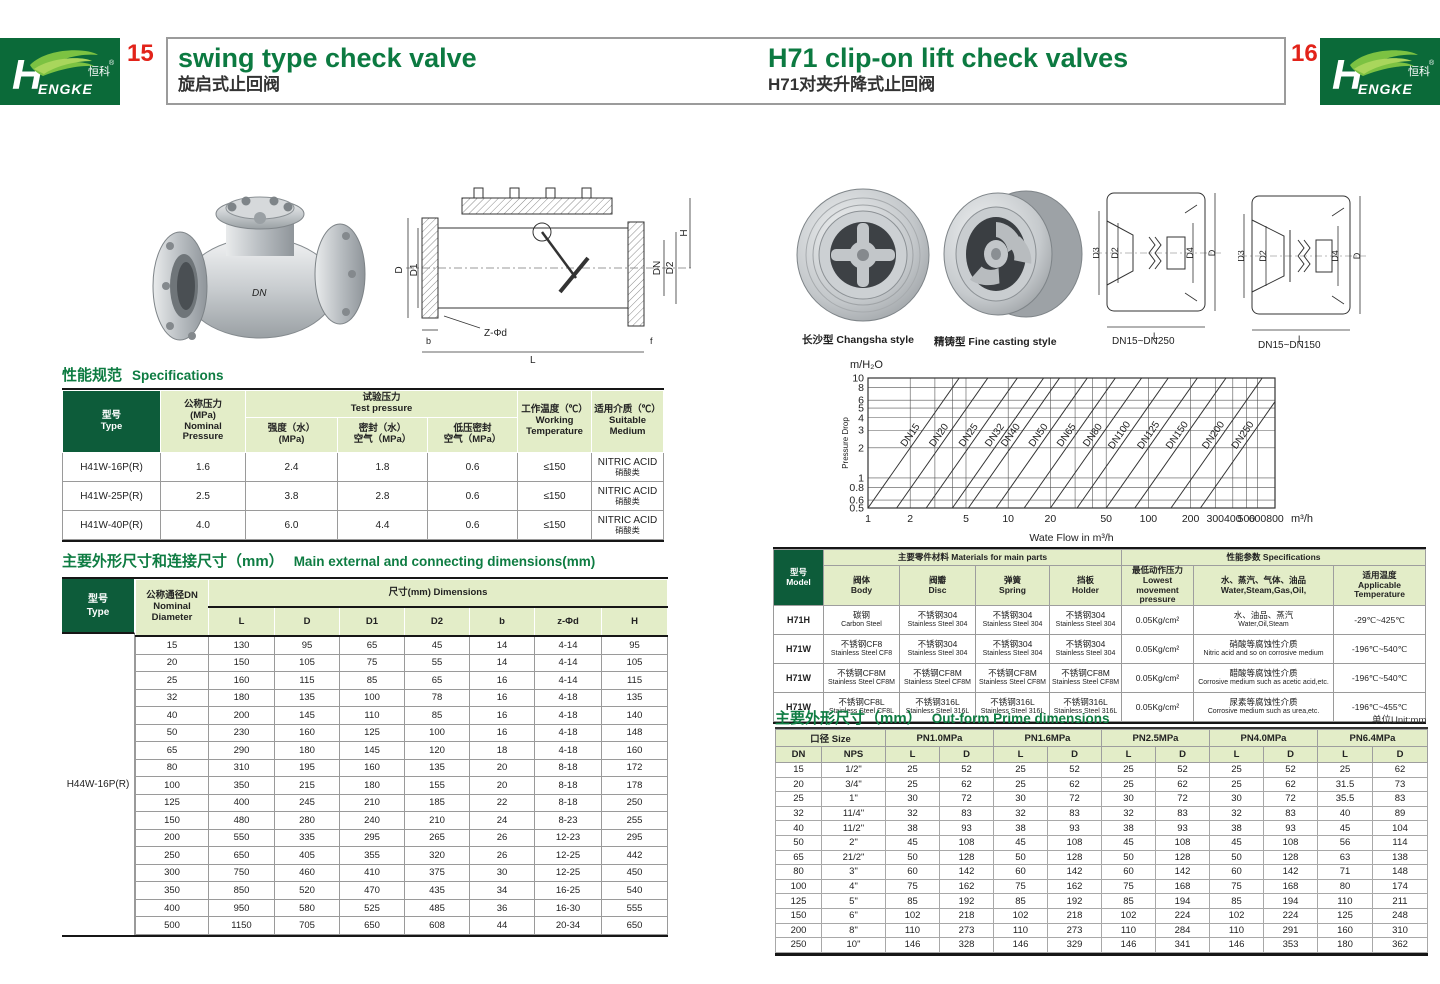 This screenshot has height=984, width=1440. Describe the element at coordinates (1345, 945) in the screenshot. I see `cell: 180` at that location.